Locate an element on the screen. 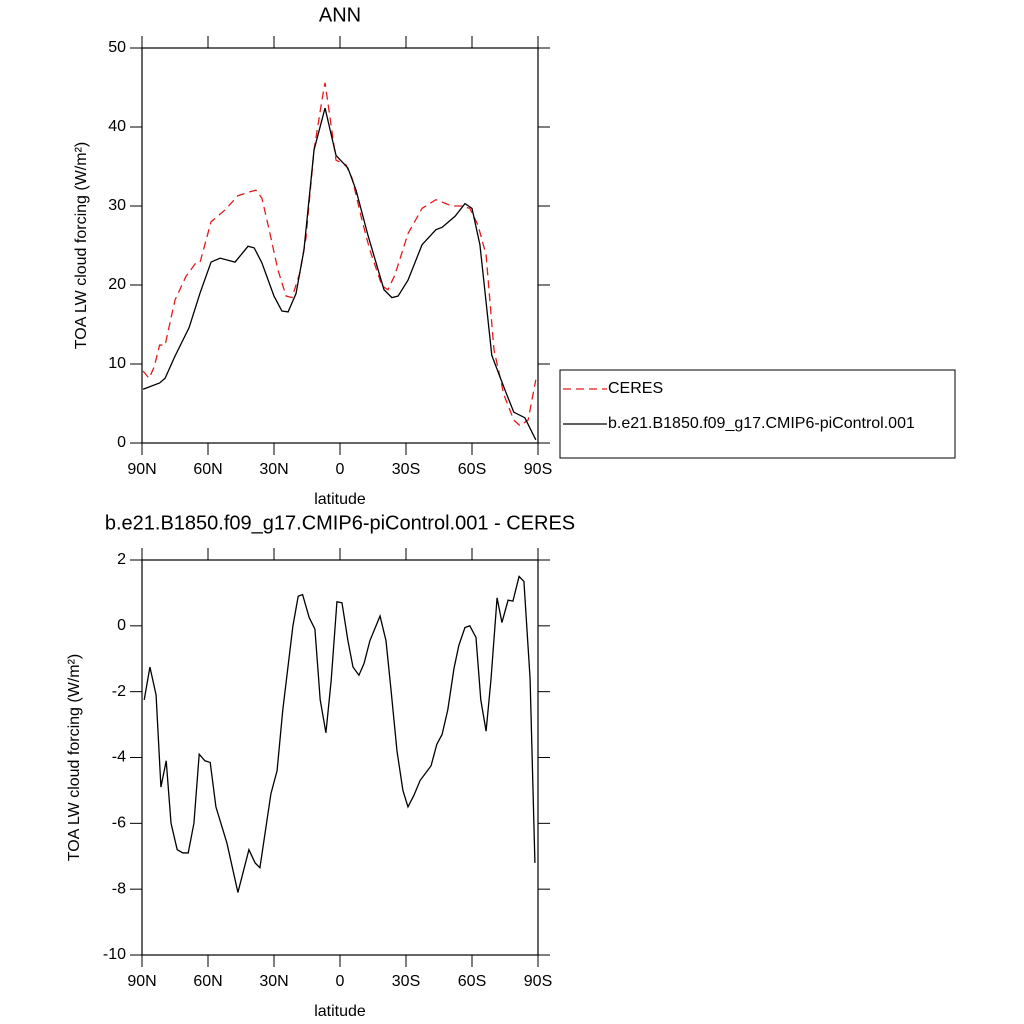 This screenshot has width=1024, height=1024. y-tick-label: -2 is located at coordinates (119, 691).